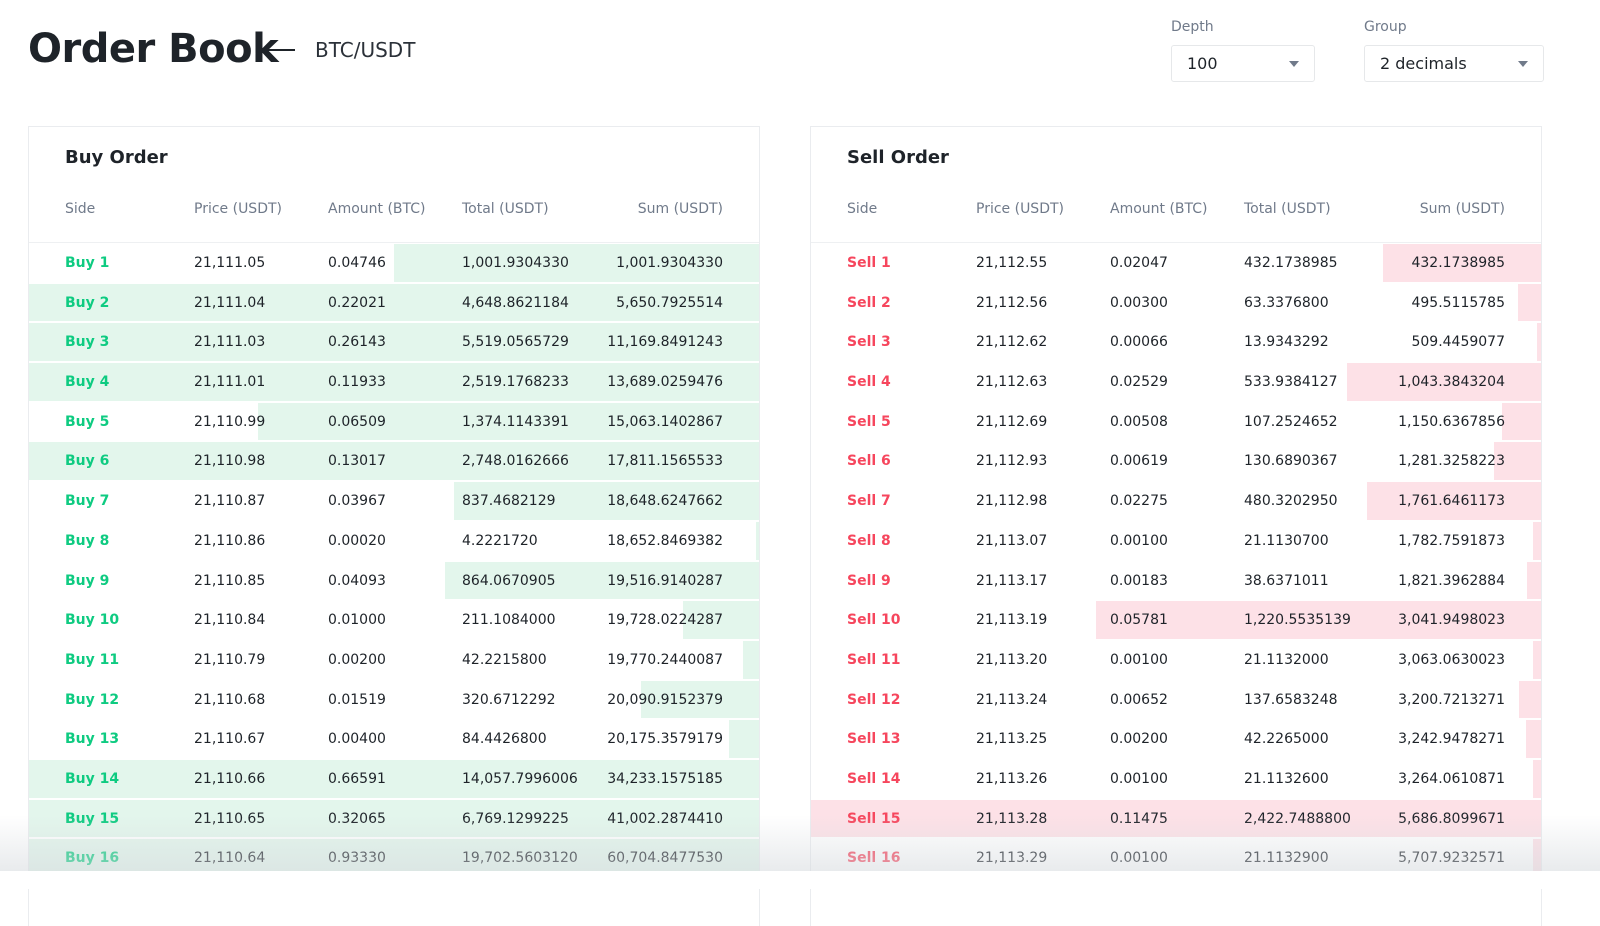 This screenshot has height=926, width=1600. What do you see at coordinates (1286, 580) in the screenshot?
I see `cell-total: 38.6371011` at bounding box center [1286, 580].